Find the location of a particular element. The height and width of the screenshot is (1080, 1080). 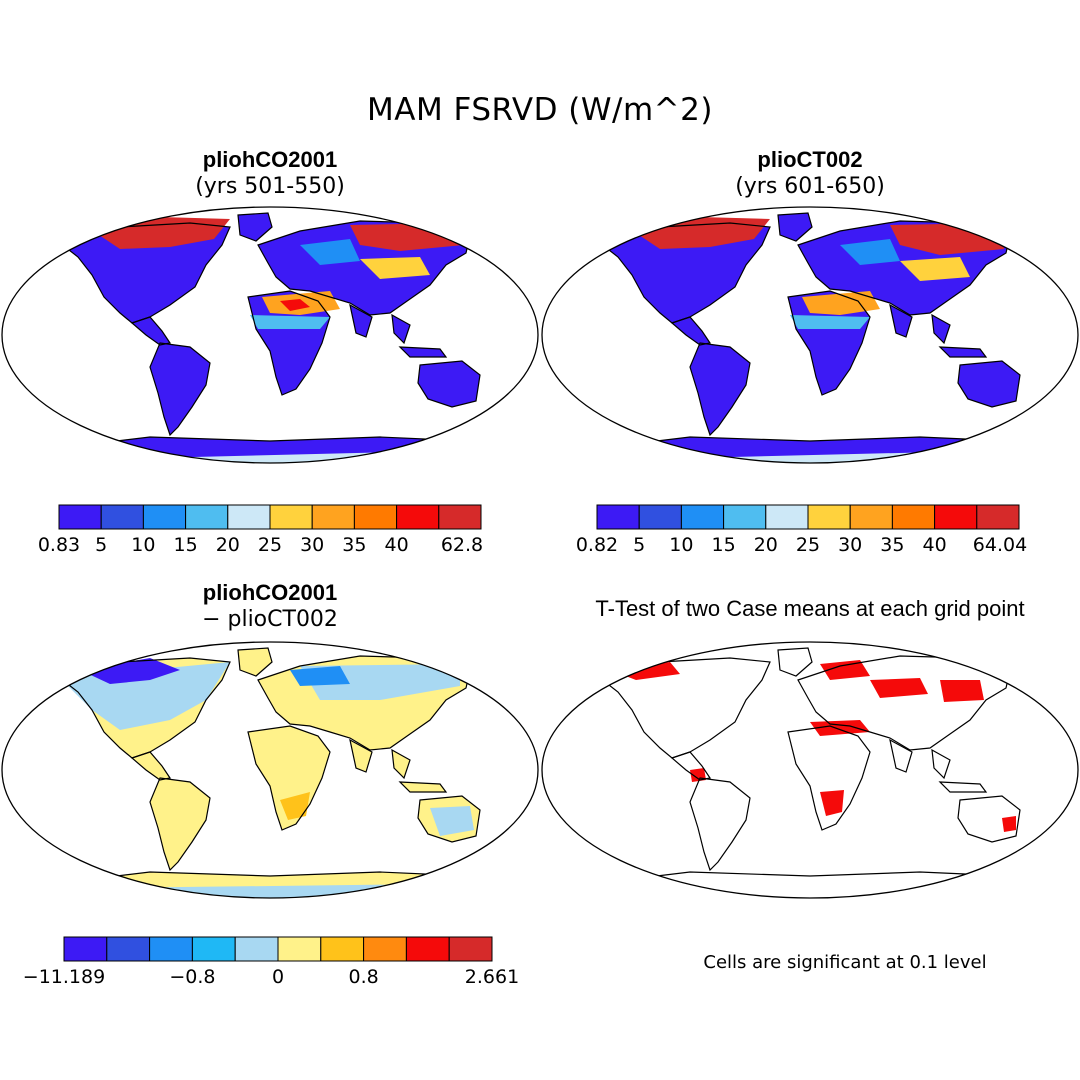

cb1-tick-label: 40 is located at coordinates (396, 545).